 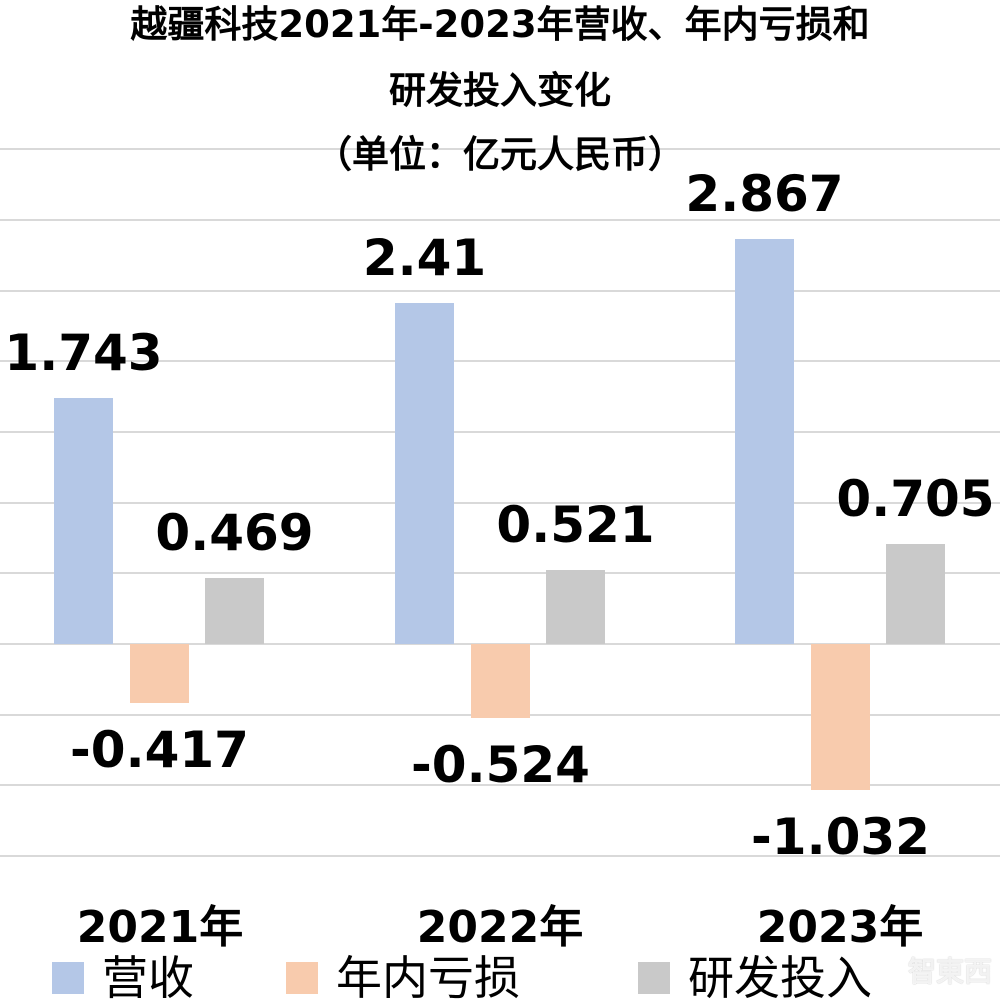 What do you see at coordinates (500, 765) in the screenshot?
I see `data-label-loss: -0.524` at bounding box center [500, 765].